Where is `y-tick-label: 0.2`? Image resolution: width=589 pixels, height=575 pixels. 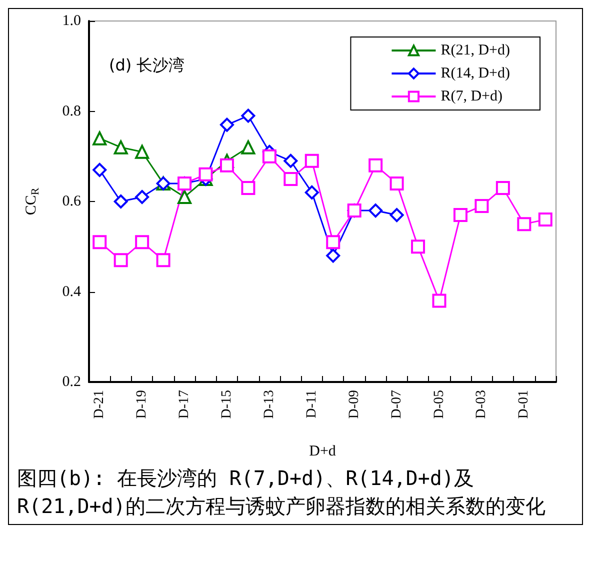
y-tick-label: 0.2 is located at coordinates (71, 382).